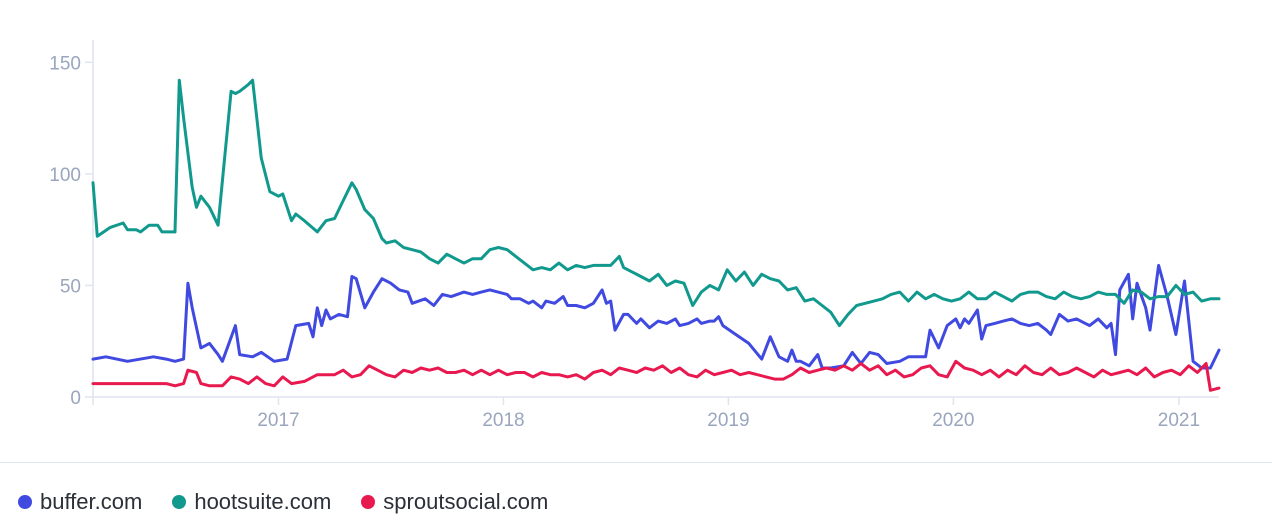 The height and width of the screenshot is (532, 1272). What do you see at coordinates (728, 420) in the screenshot?
I see `x-tick-label: 2019` at bounding box center [728, 420].